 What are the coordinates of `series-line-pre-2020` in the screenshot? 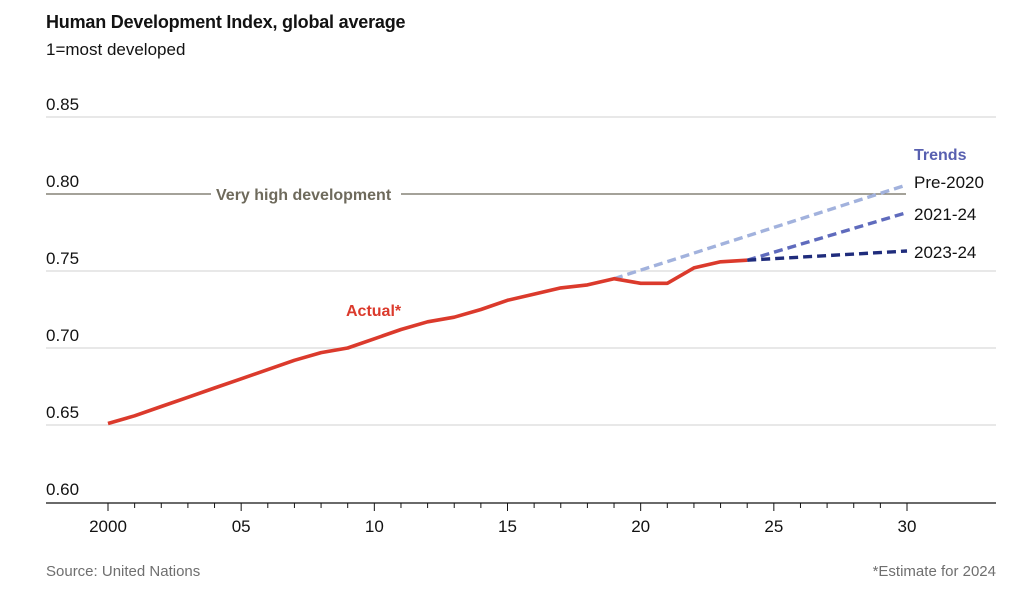 It's located at (760, 232).